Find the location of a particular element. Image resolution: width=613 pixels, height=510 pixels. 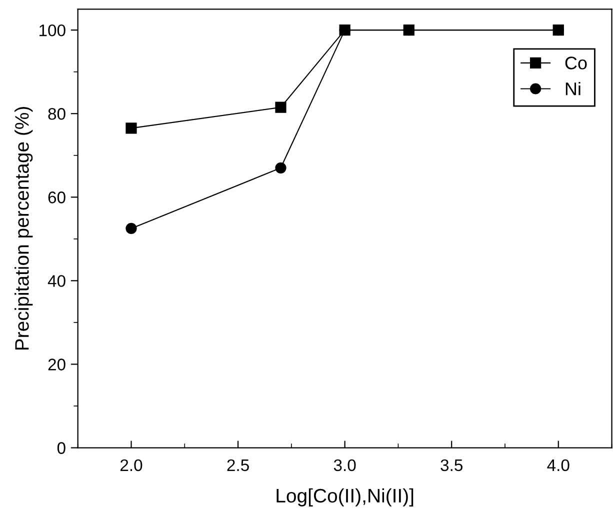

x-tick-label: 3.5 is located at coordinates (451, 465).